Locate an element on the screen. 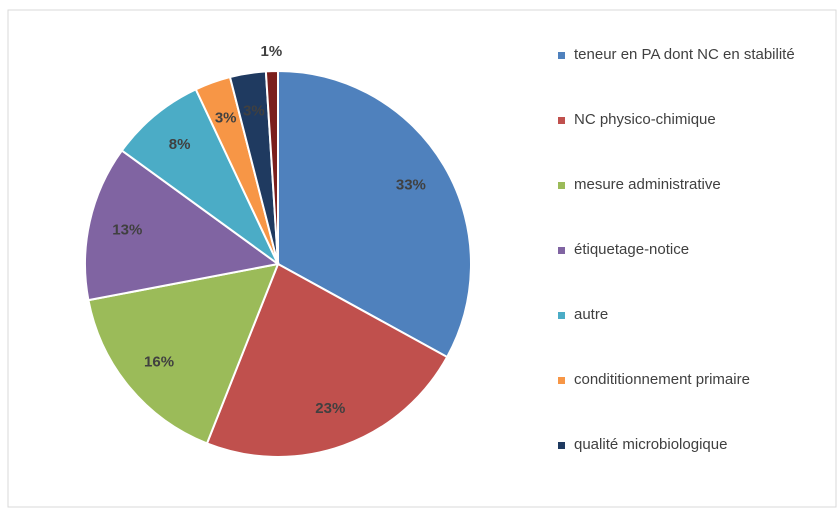  legend-label: autre is located at coordinates (591, 314).